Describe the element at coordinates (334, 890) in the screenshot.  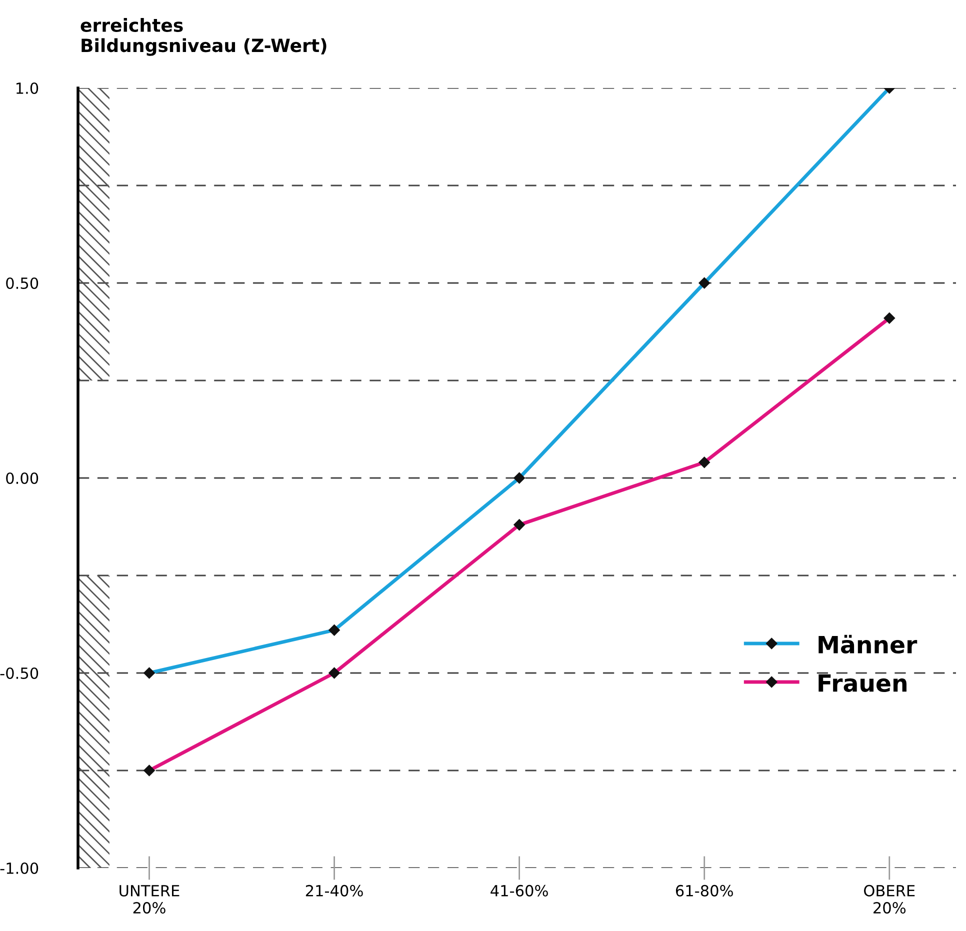
I see `x-tick-label: 21-40%` at that location.